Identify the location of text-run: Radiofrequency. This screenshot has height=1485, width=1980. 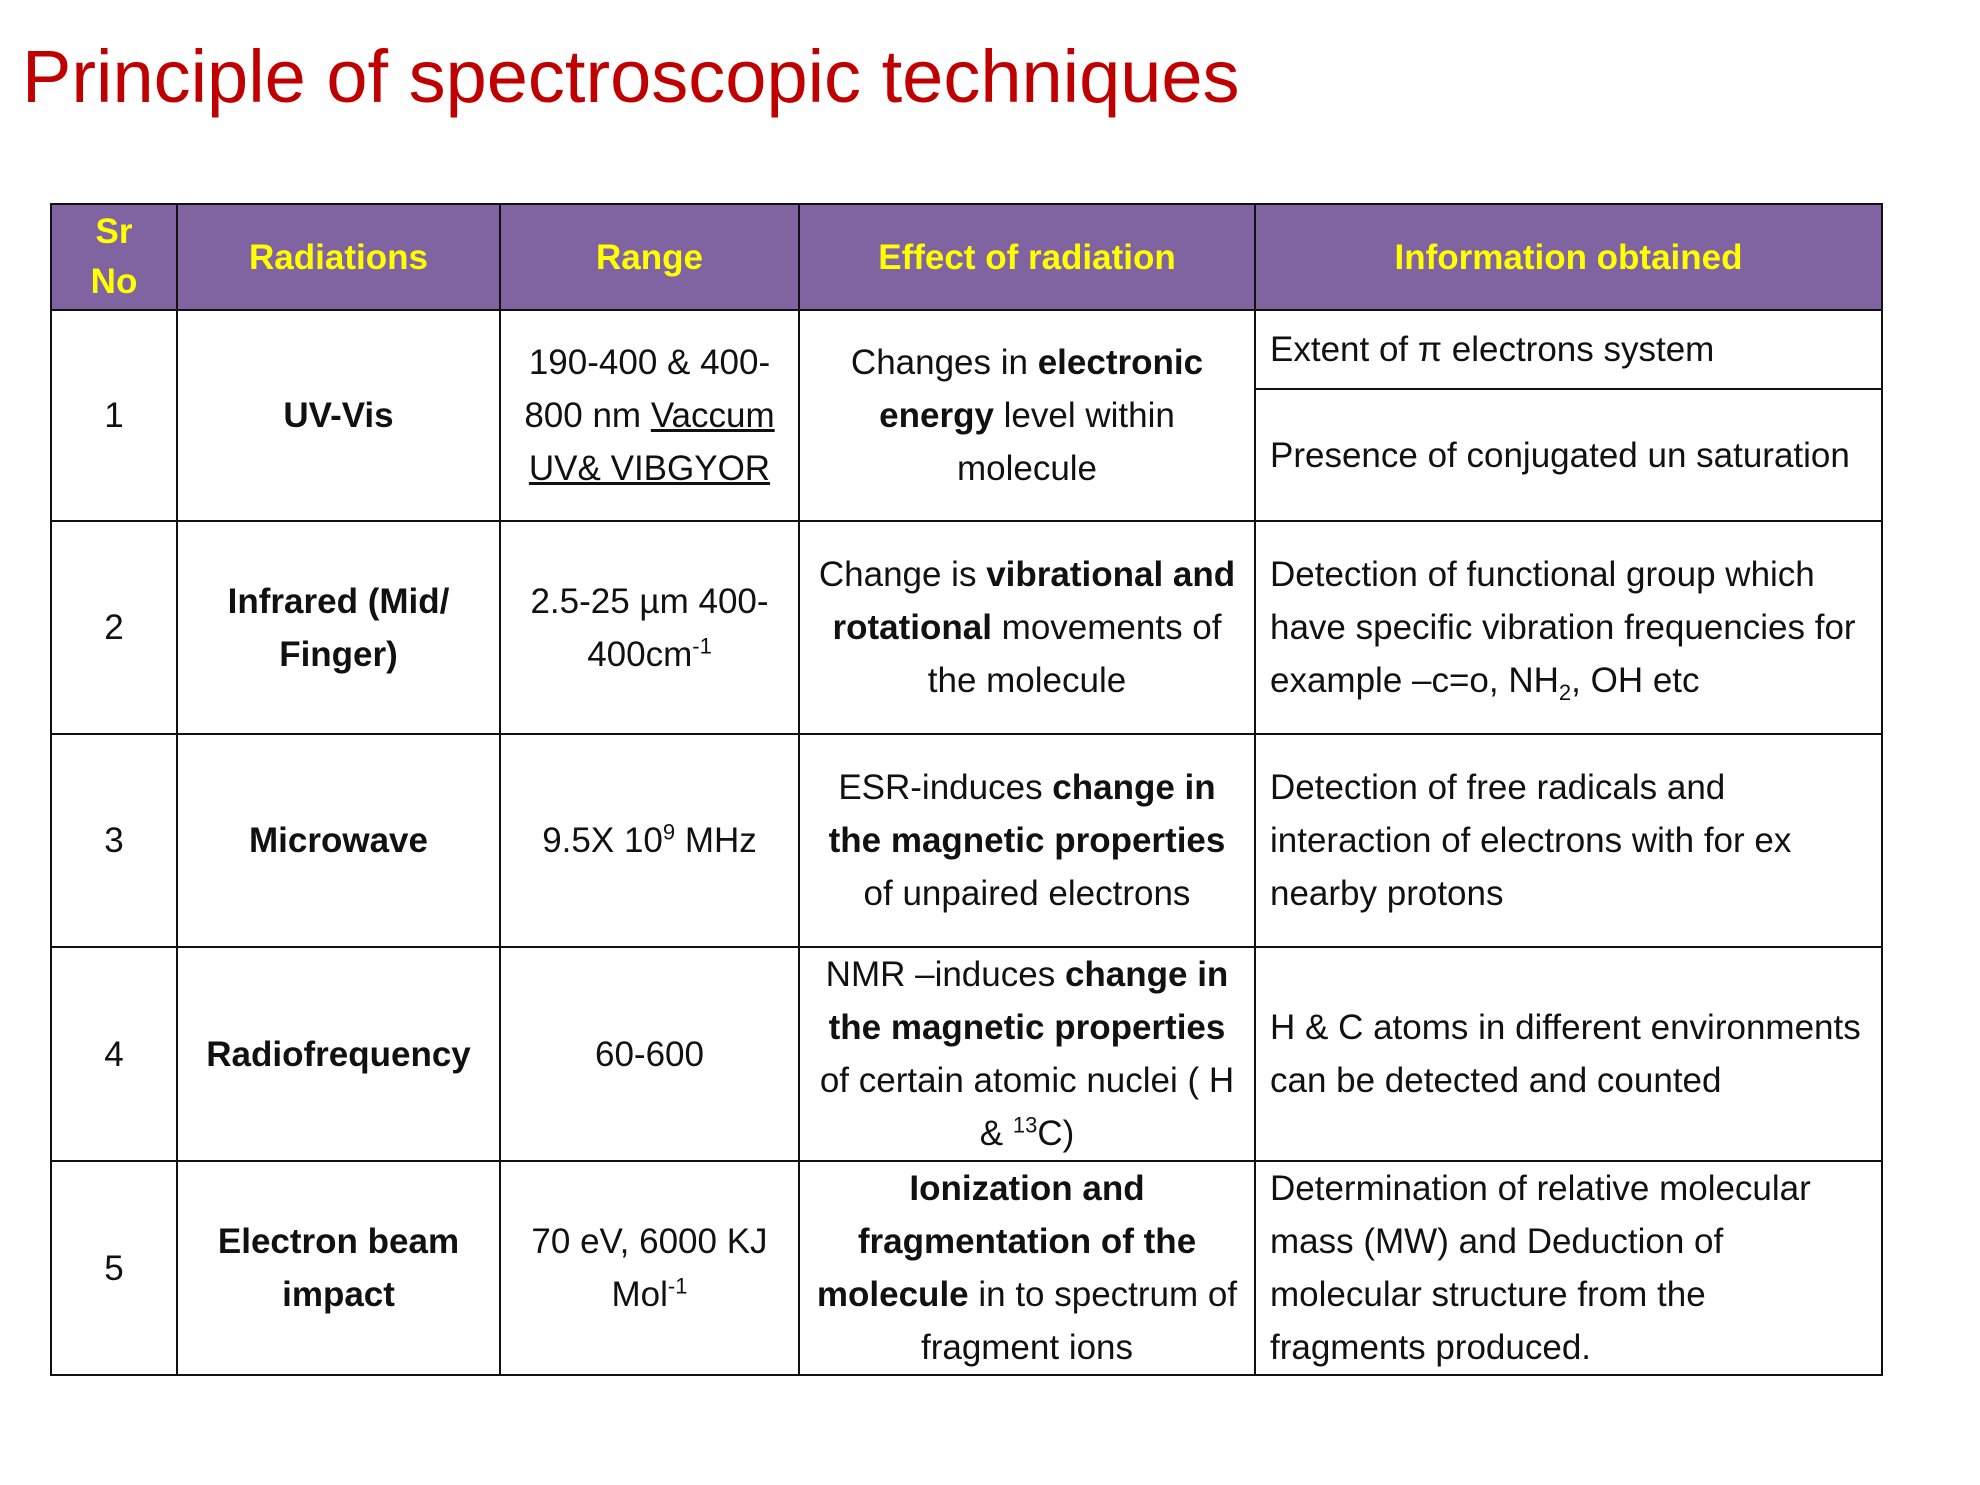
(338, 1054).